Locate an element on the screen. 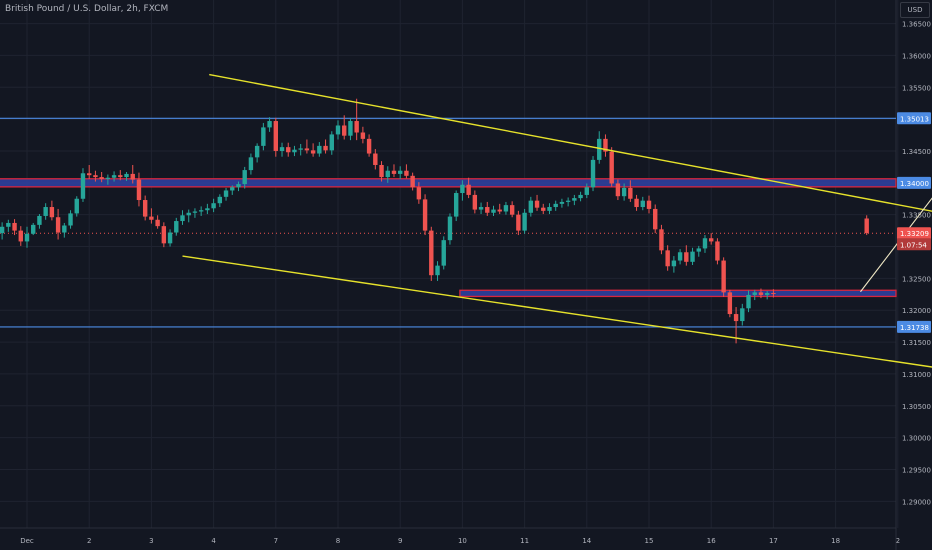 This screenshot has height=550, width=932. x-tick-label: 16 is located at coordinates (711, 541).